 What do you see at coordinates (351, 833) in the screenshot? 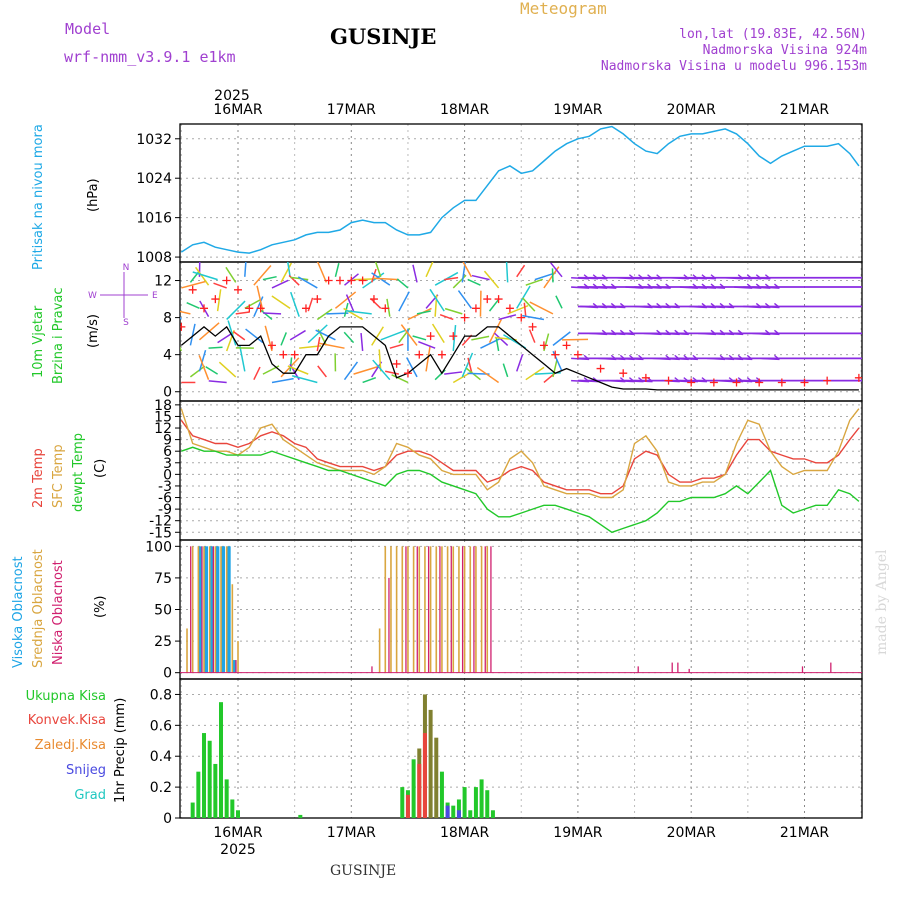
I see `day-label-bottom: 17MAR` at bounding box center [351, 833].